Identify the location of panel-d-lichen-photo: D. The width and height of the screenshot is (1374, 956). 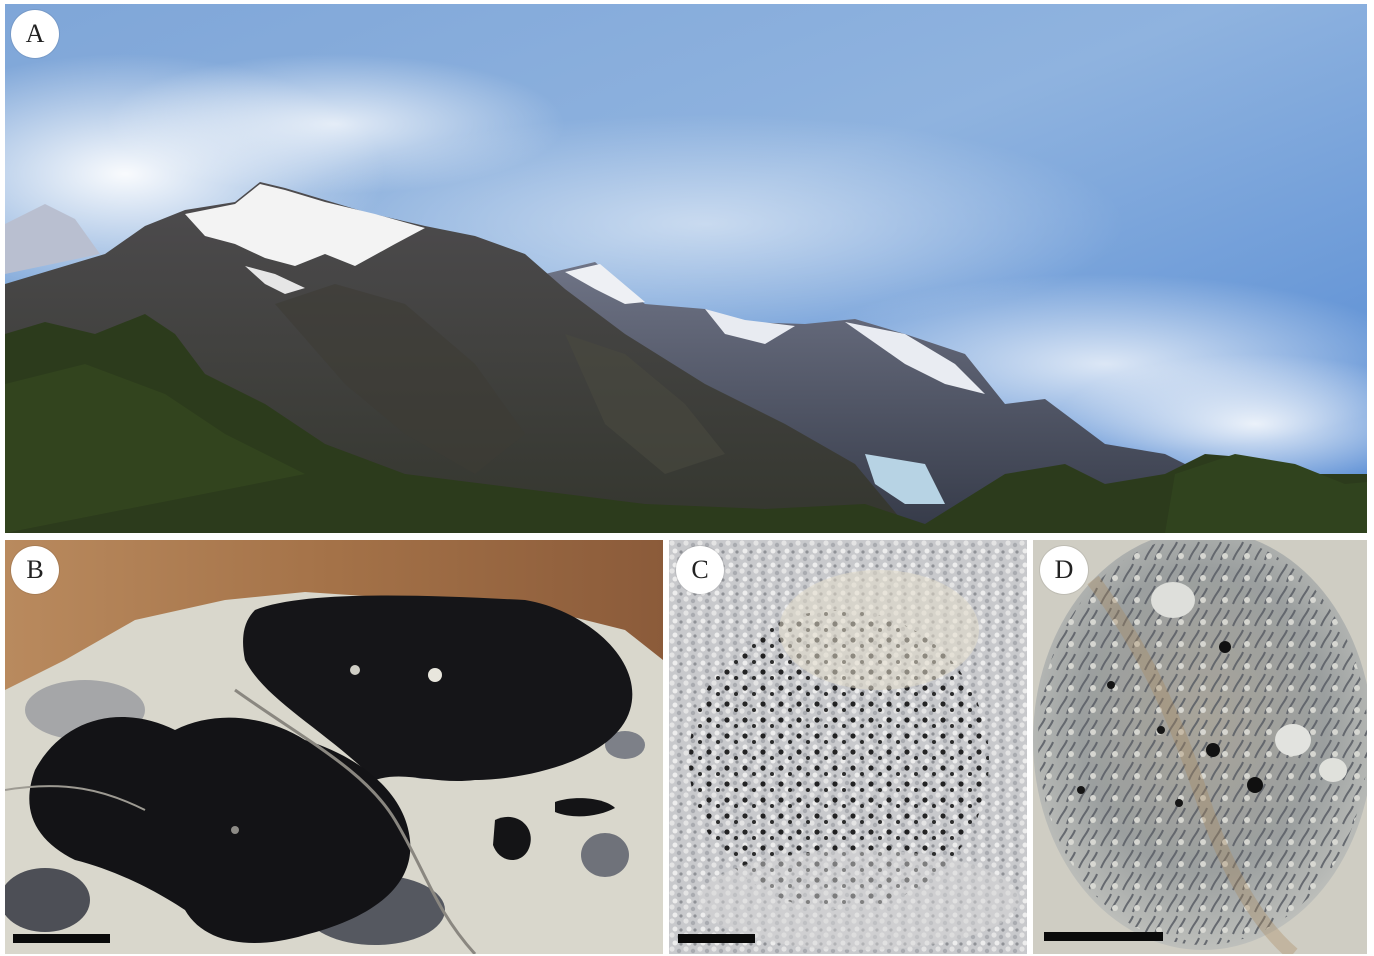
(1200, 747).